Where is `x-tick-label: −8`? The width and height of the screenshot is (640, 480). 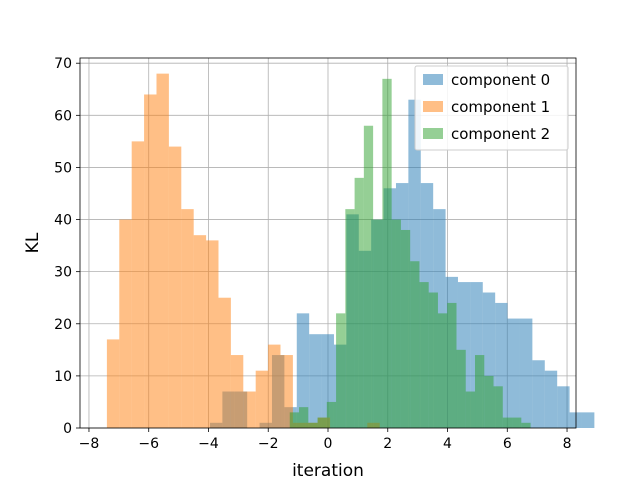
x-tick-label: −8 is located at coordinates (89, 444).